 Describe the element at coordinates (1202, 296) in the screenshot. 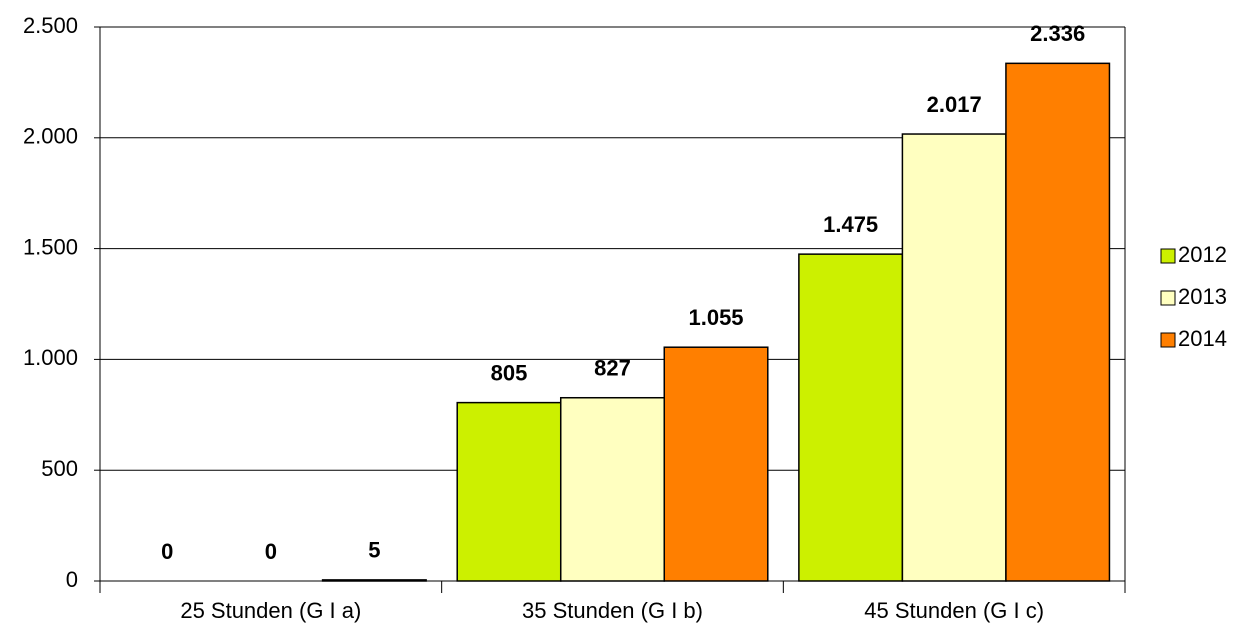

I see `legend-label: 2013` at that location.